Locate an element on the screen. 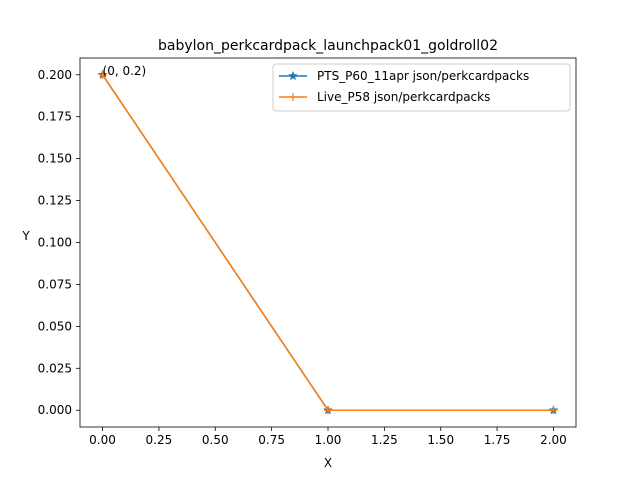 The height and width of the screenshot is (480, 640). legend-item: PTS_P60_11apr json/perkcardpacks is located at coordinates (404, 76).